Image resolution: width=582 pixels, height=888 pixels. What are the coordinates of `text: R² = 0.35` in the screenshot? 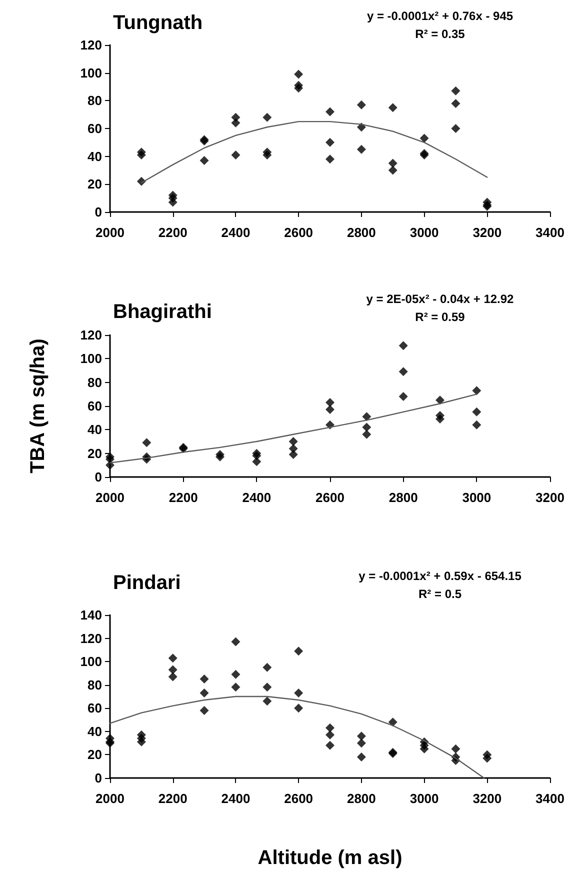 It's located at (440, 34).